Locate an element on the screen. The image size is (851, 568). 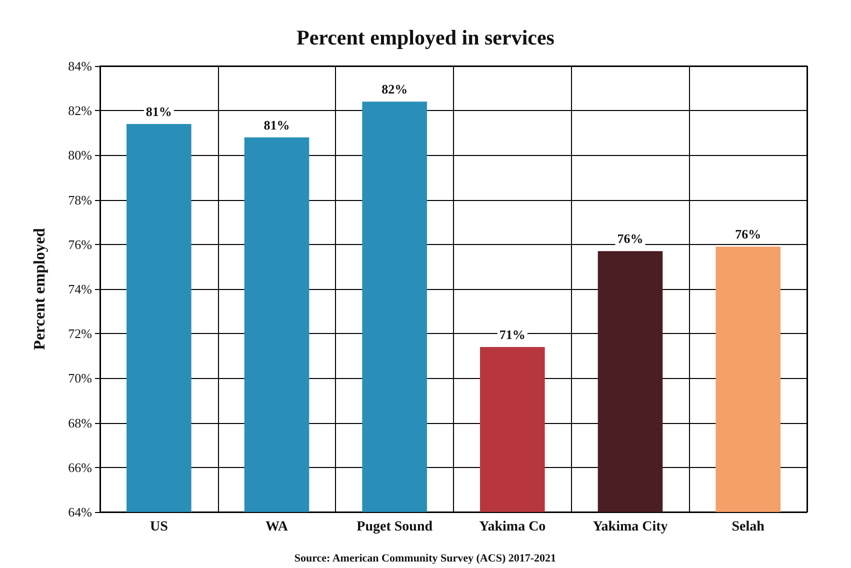
y-tick-label: 76% is located at coordinates (80, 244).